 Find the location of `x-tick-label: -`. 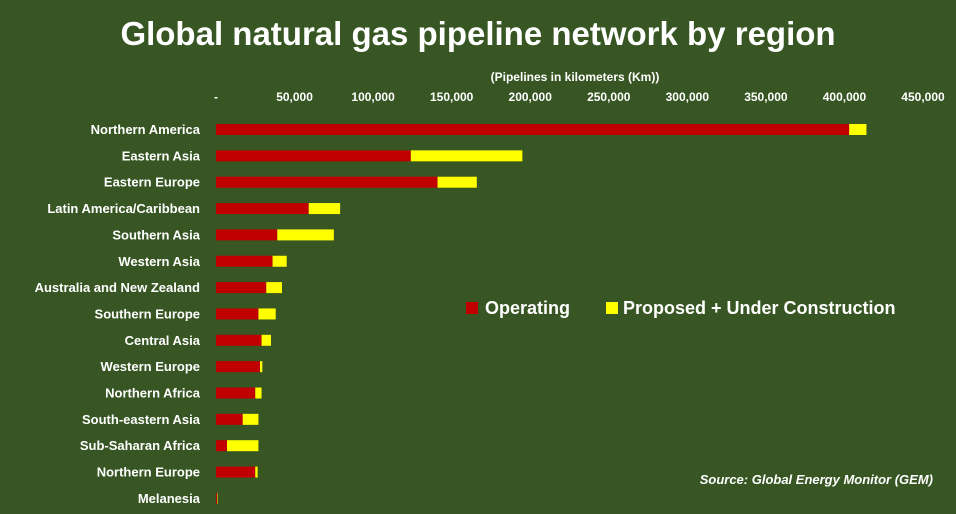

x-tick-label: - is located at coordinates (216, 97).